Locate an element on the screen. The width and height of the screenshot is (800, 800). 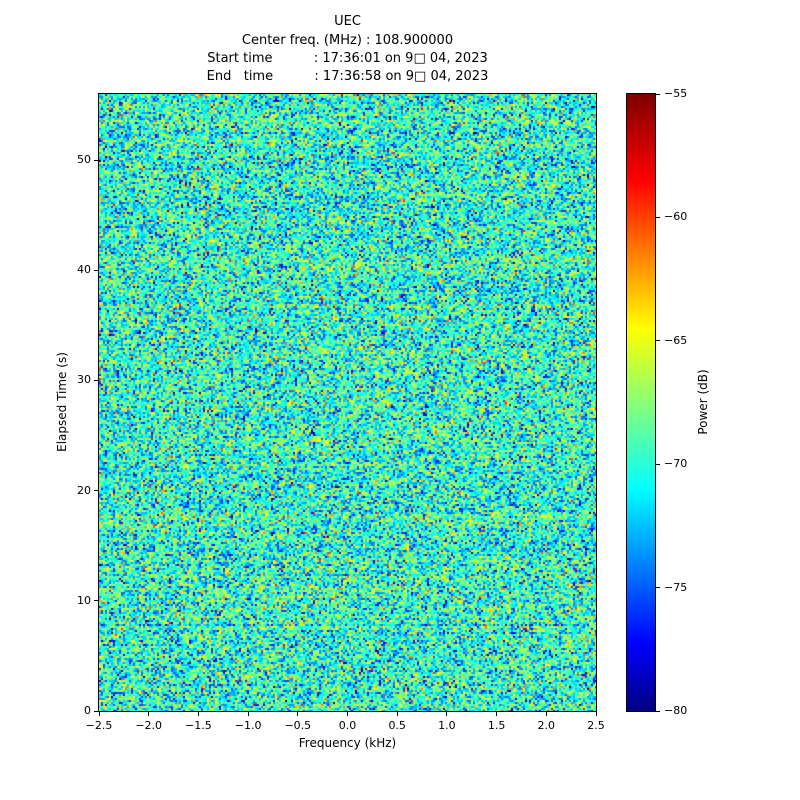
x-tick-label: −1.5 is located at coordinates (198, 725).